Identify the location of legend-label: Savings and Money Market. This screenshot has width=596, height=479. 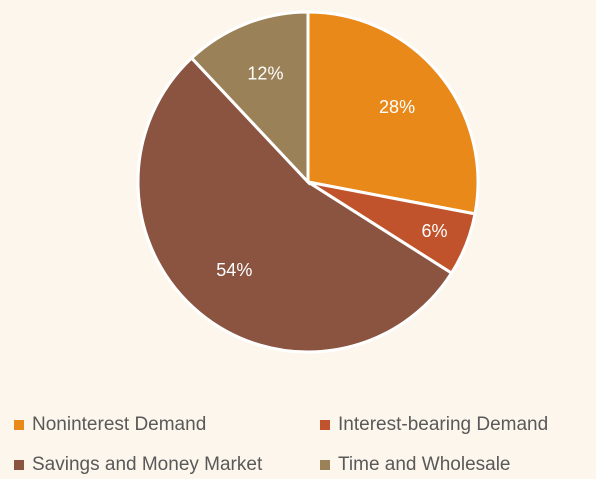
(147, 464).